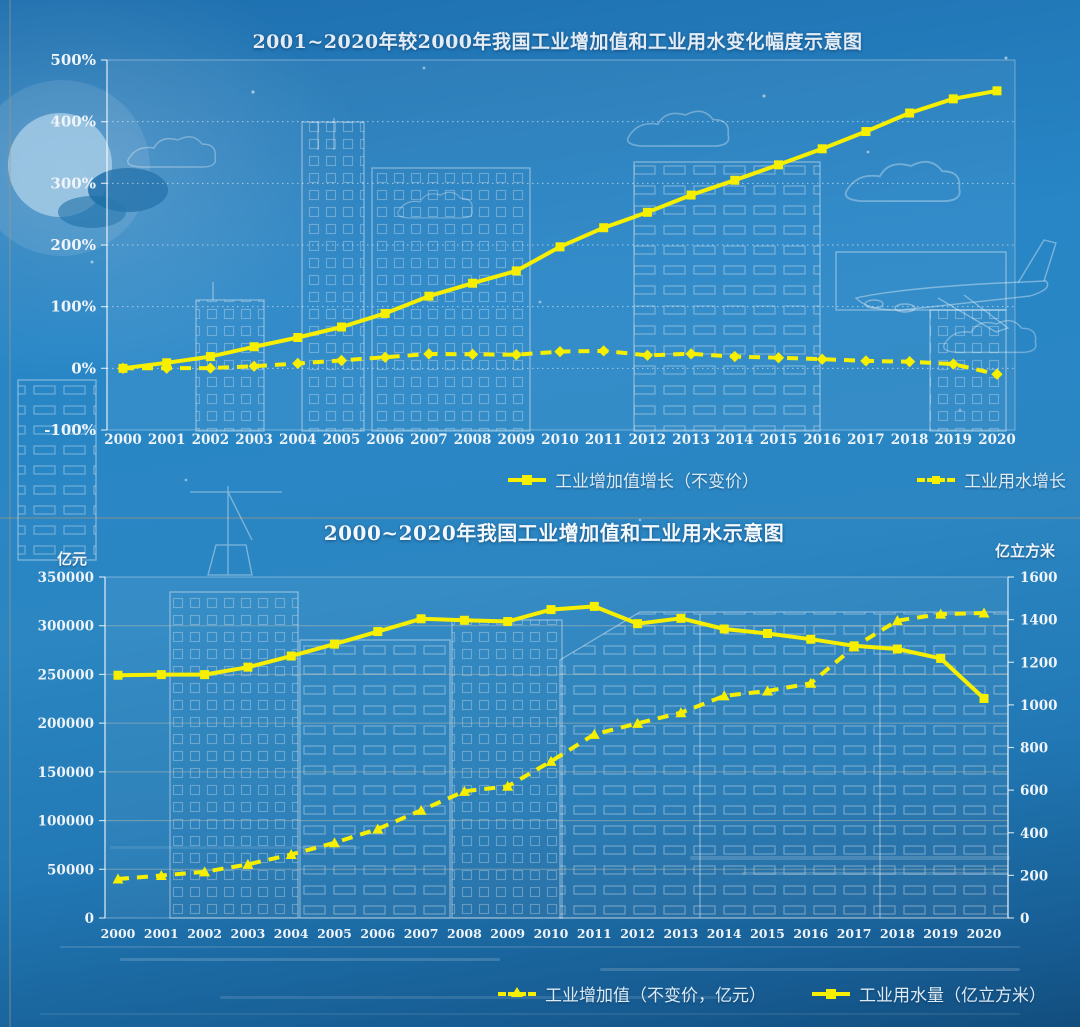  I want to click on water-art, so click(530, 930).